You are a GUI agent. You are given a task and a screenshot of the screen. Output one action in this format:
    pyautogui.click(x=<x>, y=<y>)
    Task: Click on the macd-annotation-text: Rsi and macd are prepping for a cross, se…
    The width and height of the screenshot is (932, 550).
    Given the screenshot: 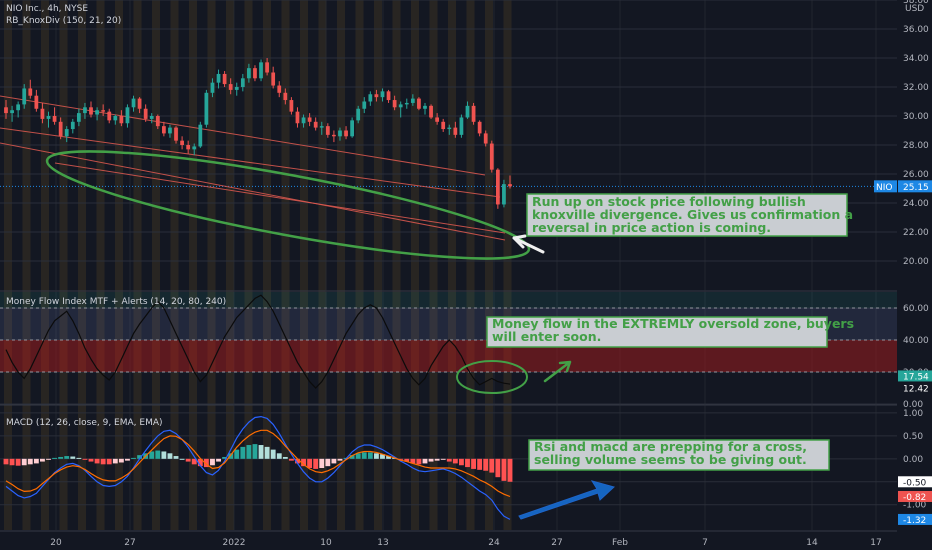 What is the action you would take?
    pyautogui.click(x=670, y=453)
    